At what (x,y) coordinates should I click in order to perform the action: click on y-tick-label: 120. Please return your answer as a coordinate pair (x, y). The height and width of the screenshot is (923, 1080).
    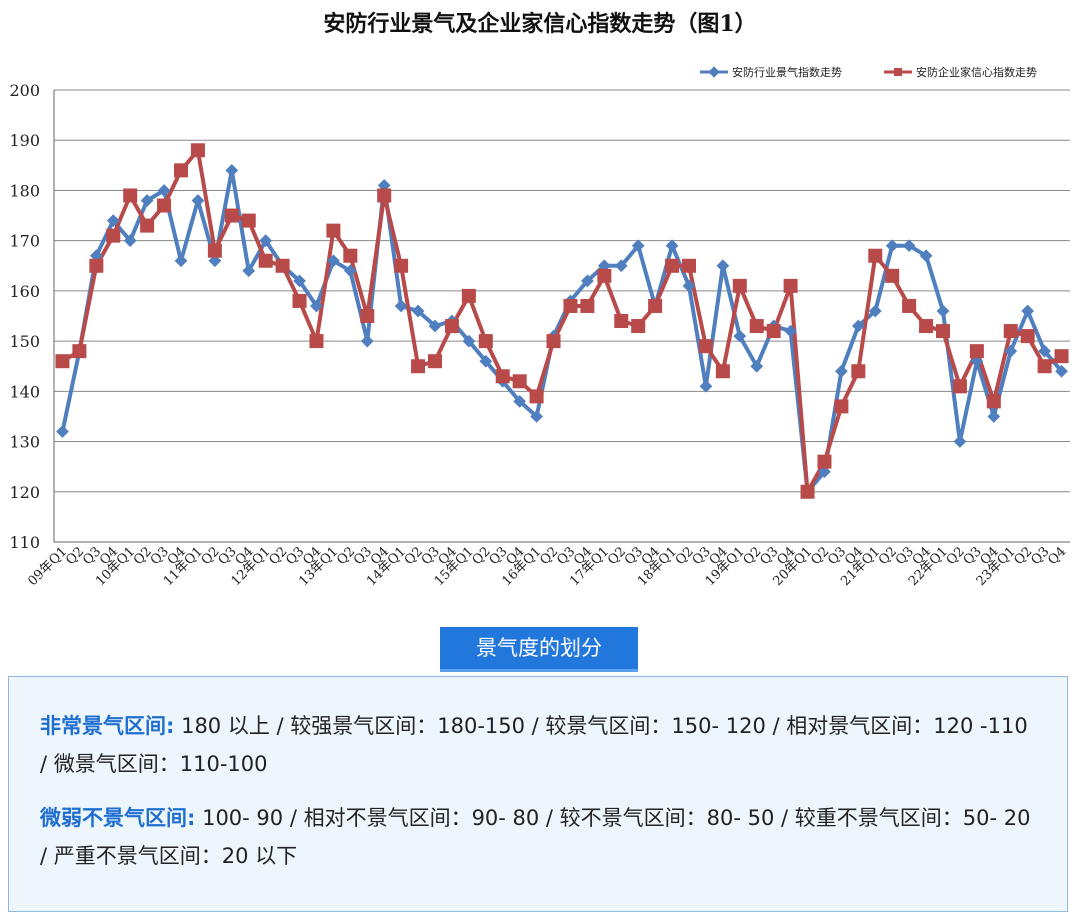
    Looking at the image, I should click on (24, 492).